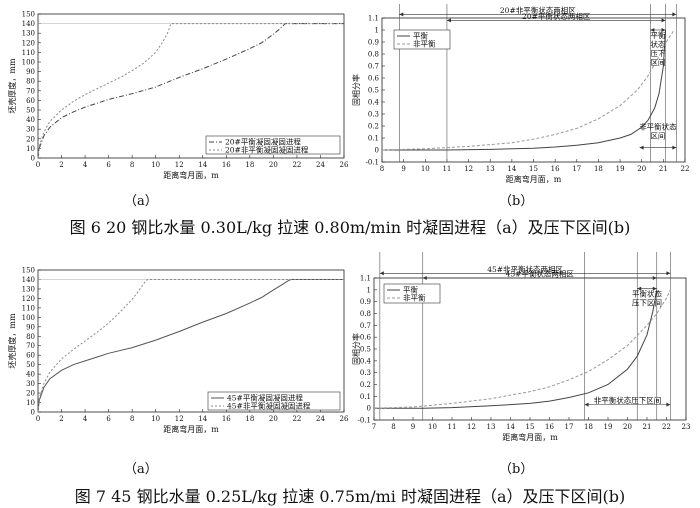  I want to click on x-tick-label: 2, so click(61, 165).